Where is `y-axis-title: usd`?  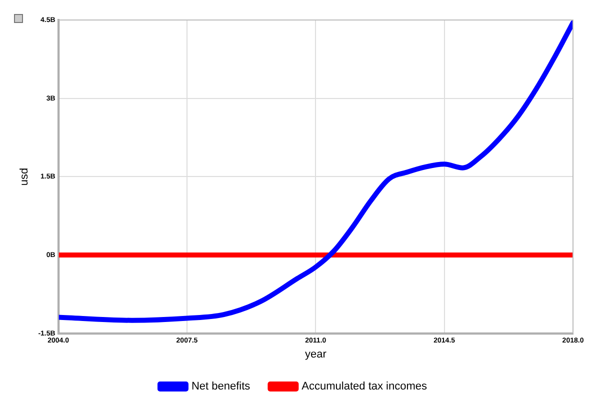 y-axis-title: usd is located at coordinates (24, 177).